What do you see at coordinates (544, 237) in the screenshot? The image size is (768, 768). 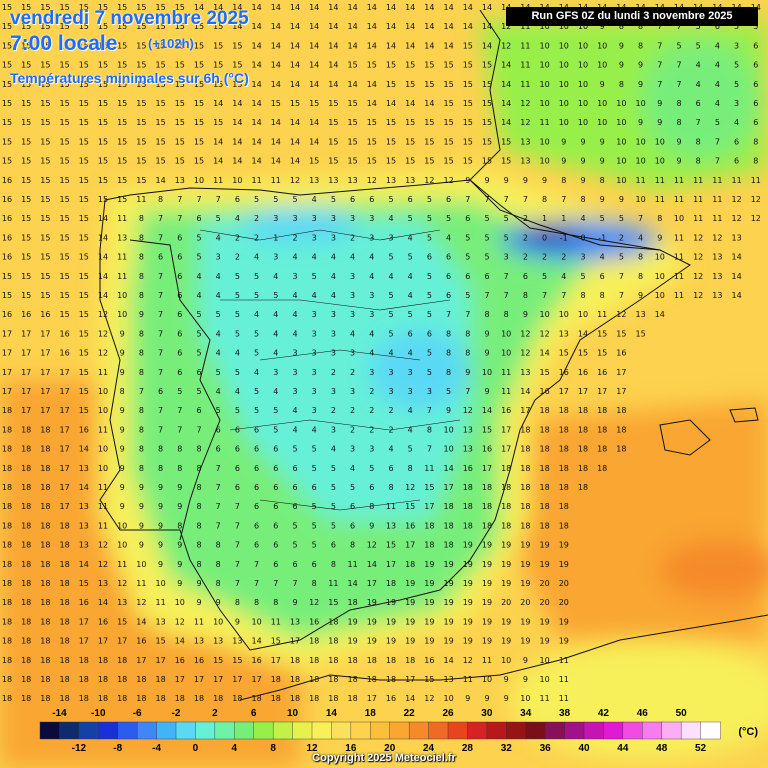 I see `grid-value: 0` at bounding box center [544, 237].